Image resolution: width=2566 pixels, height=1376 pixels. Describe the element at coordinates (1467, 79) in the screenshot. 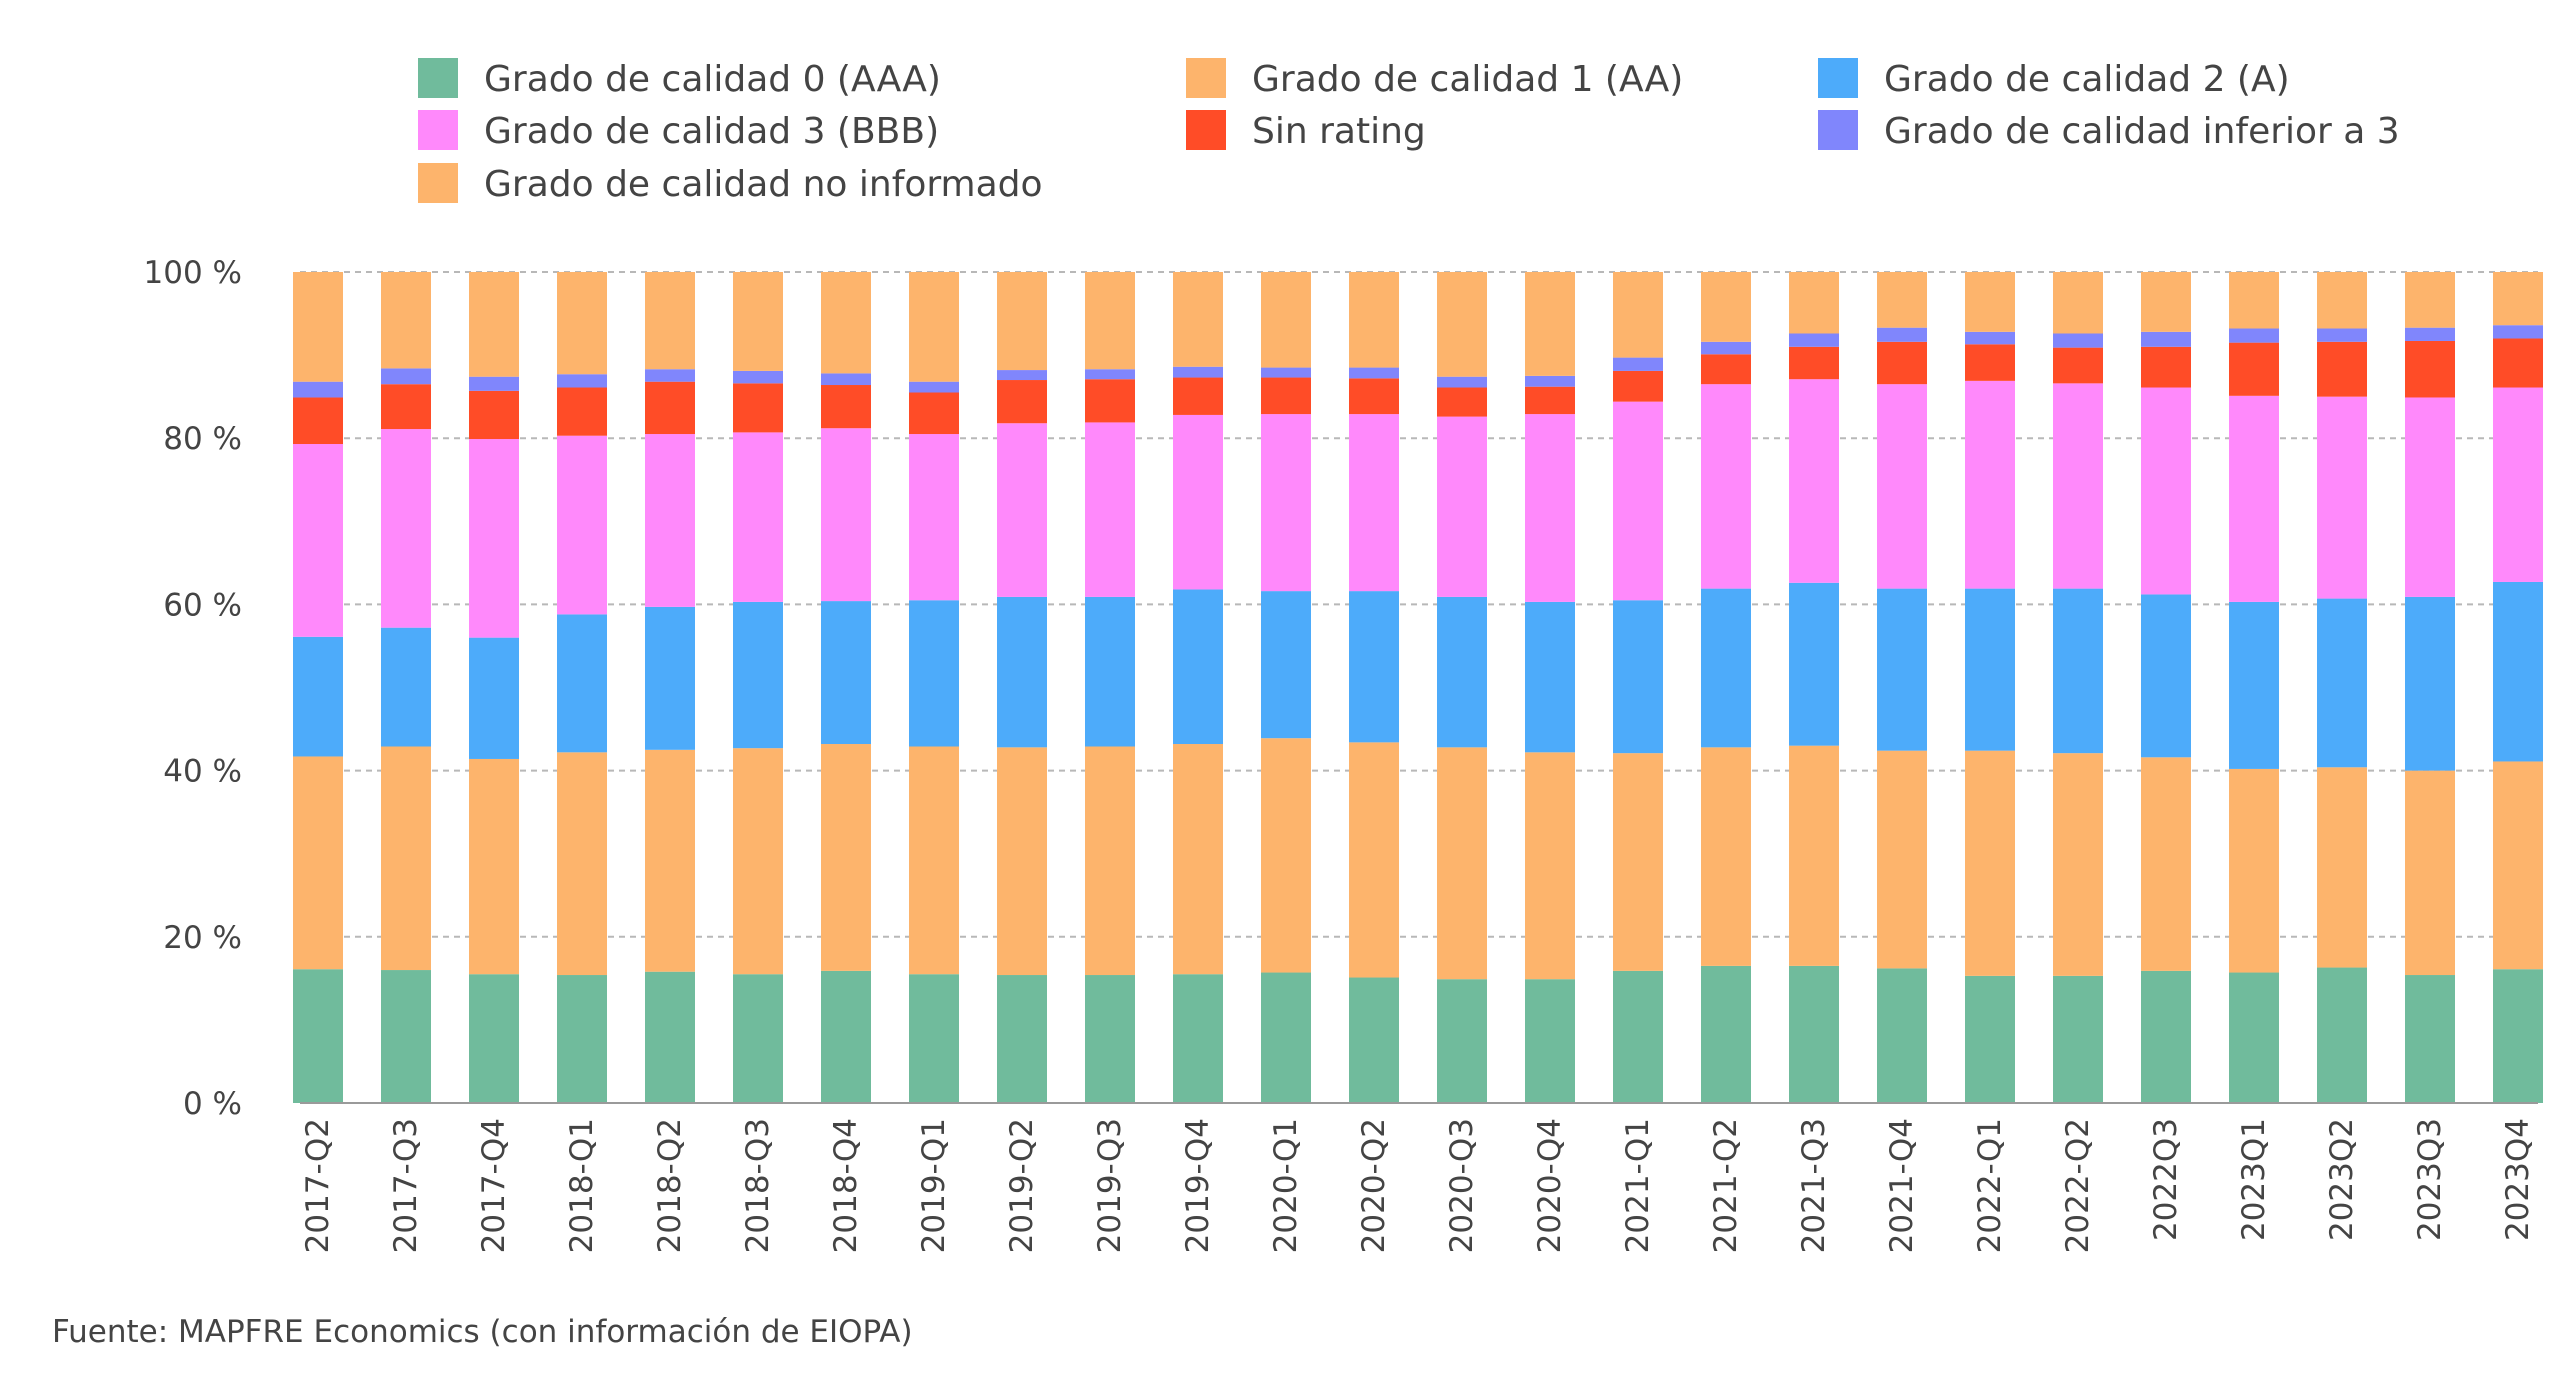

I see `legend-label: Grado de calidad 1 (AA)` at that location.